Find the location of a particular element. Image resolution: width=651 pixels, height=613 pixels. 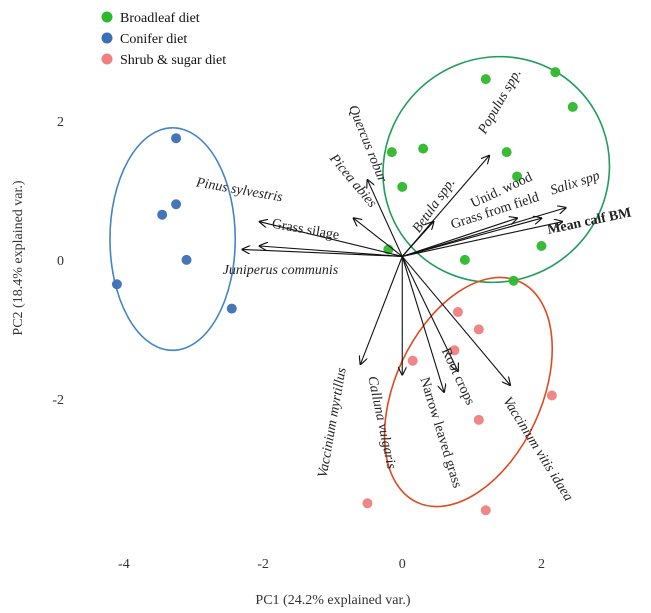

loading-label: Calluna vulgaris is located at coordinates (381, 423).